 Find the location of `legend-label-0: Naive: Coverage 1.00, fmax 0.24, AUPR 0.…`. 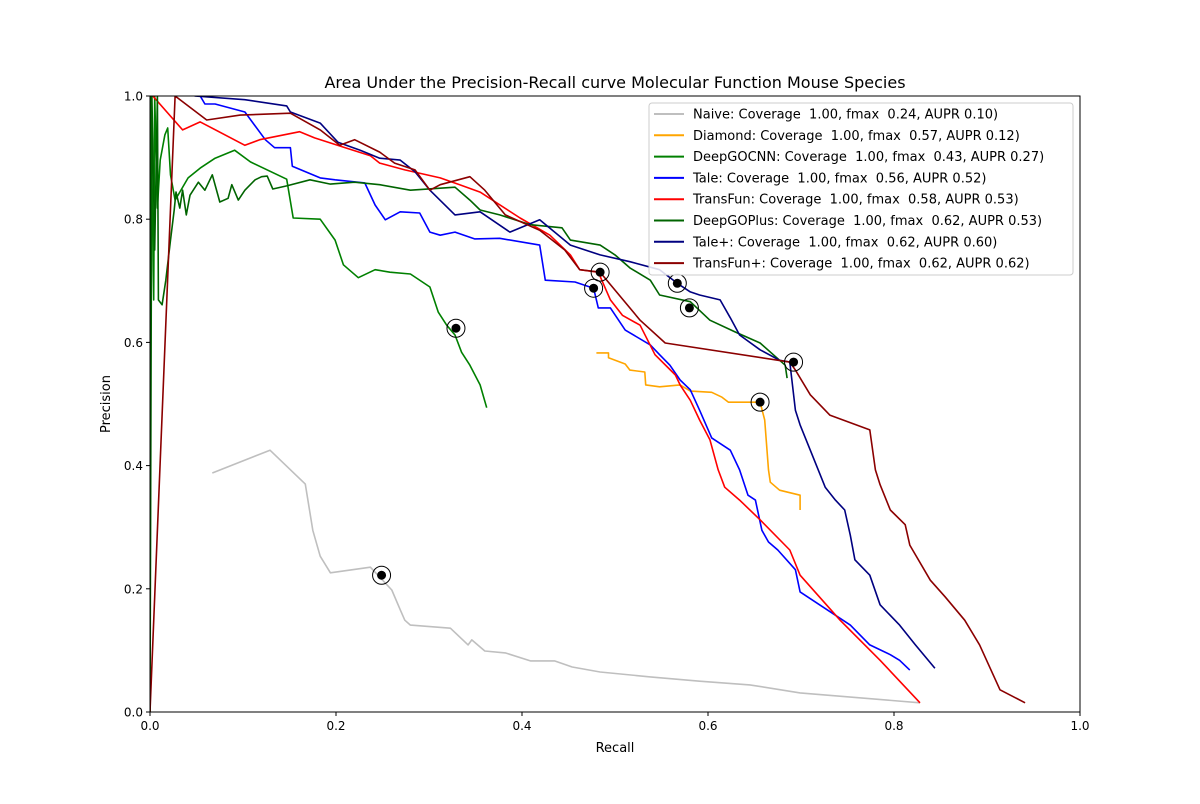

legend-label-0: Naive: Coverage 1.00, fmax 0.24, AUPR 0.… is located at coordinates (845, 115).